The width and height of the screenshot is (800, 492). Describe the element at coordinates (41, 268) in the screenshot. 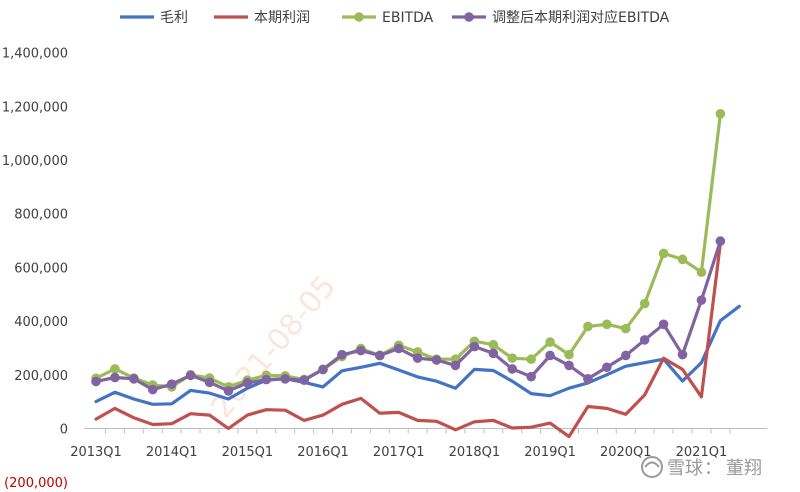

I see `y-tick-label: 600,000` at that location.